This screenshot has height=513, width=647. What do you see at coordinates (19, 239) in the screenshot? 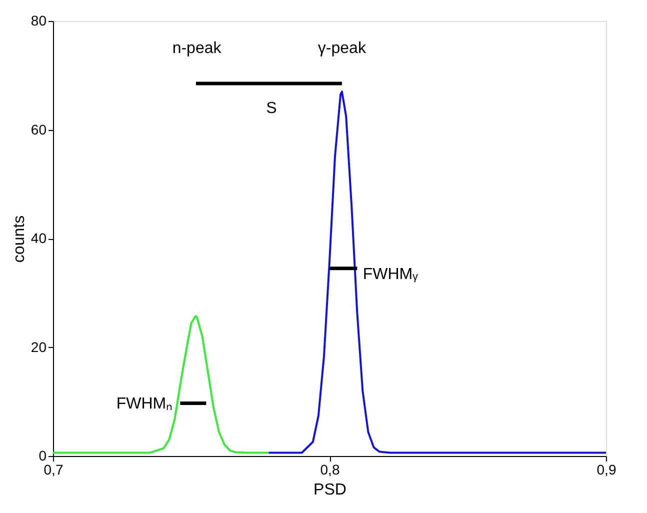
I see `y-axis-title: counts` at bounding box center [19, 239].